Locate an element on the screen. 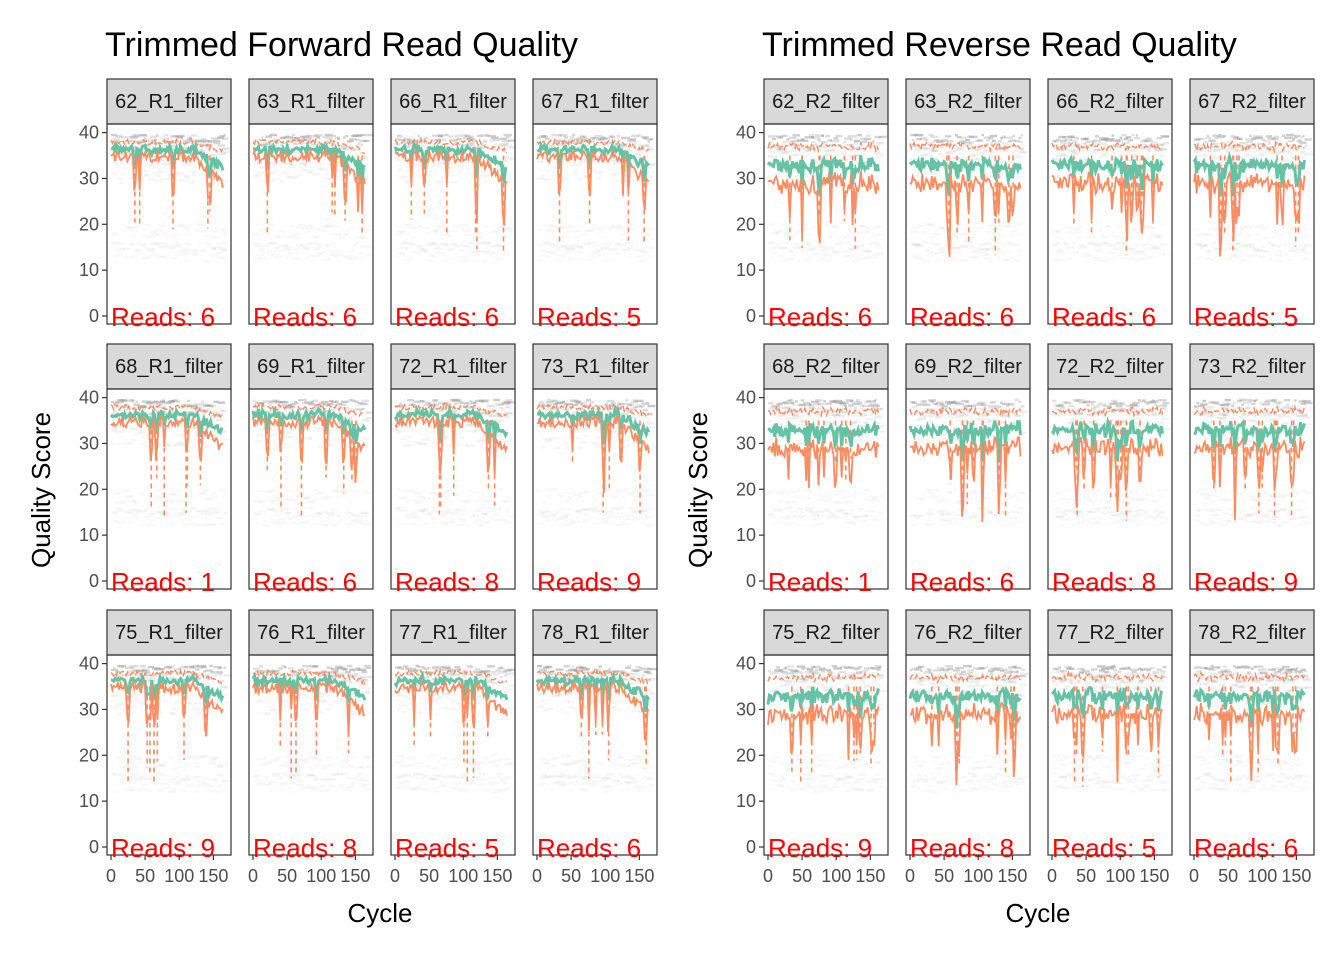 This screenshot has height=960, width=1344. panel-plot-area is located at coordinates (826, 198).